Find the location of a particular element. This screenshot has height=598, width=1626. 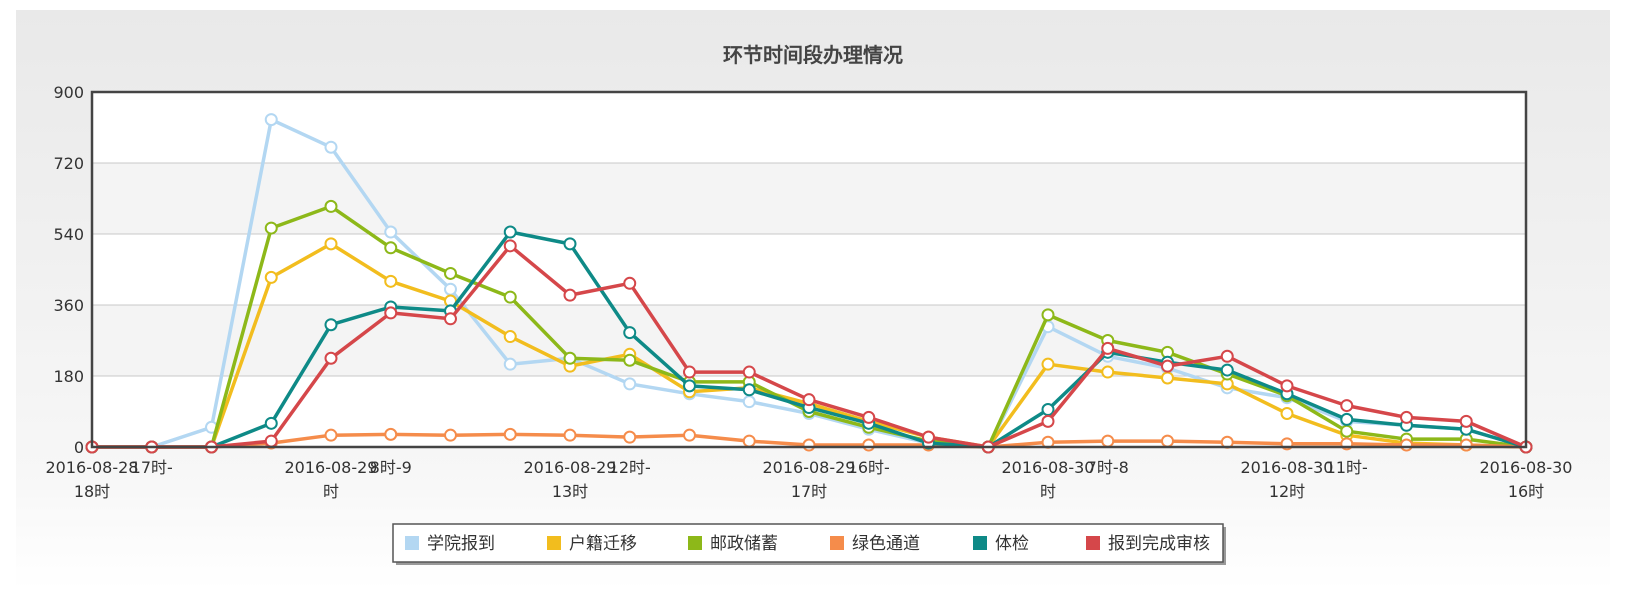

legend-label: 户籍迁移 is located at coordinates (603, 544).